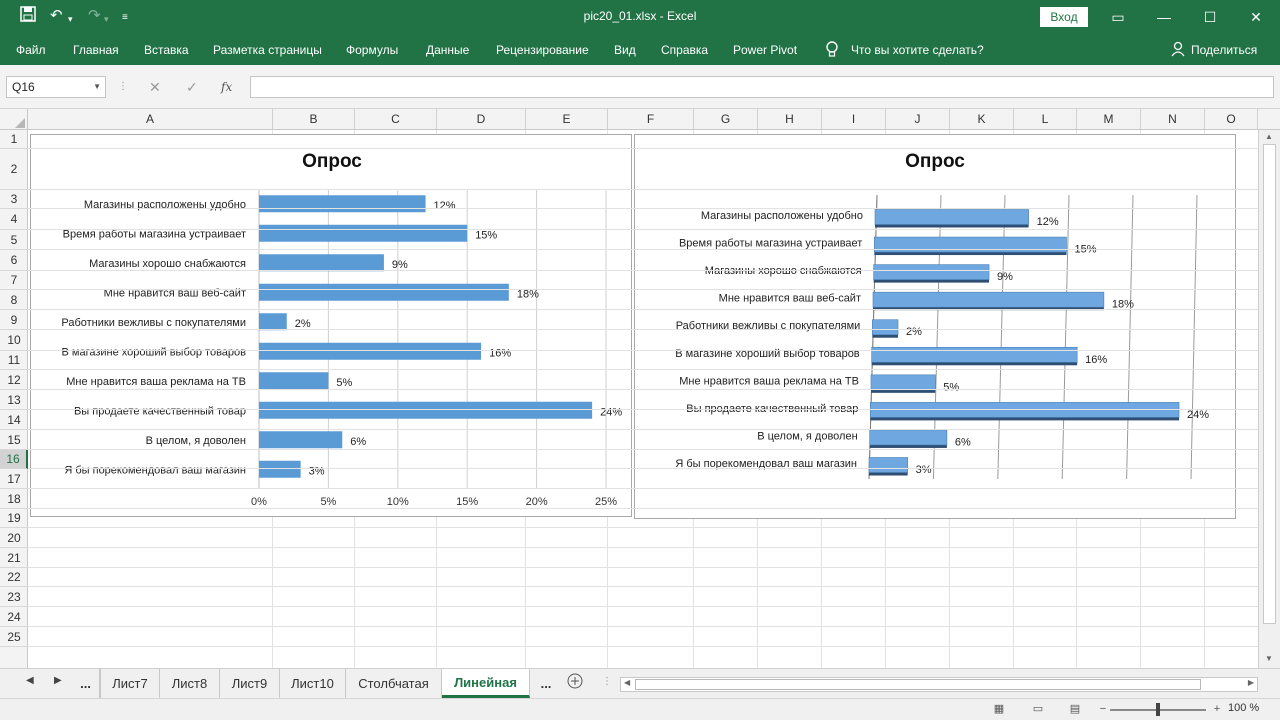 Image resolution: width=1280 pixels, height=720 pixels. I want to click on column-header-g: G, so click(726, 119).